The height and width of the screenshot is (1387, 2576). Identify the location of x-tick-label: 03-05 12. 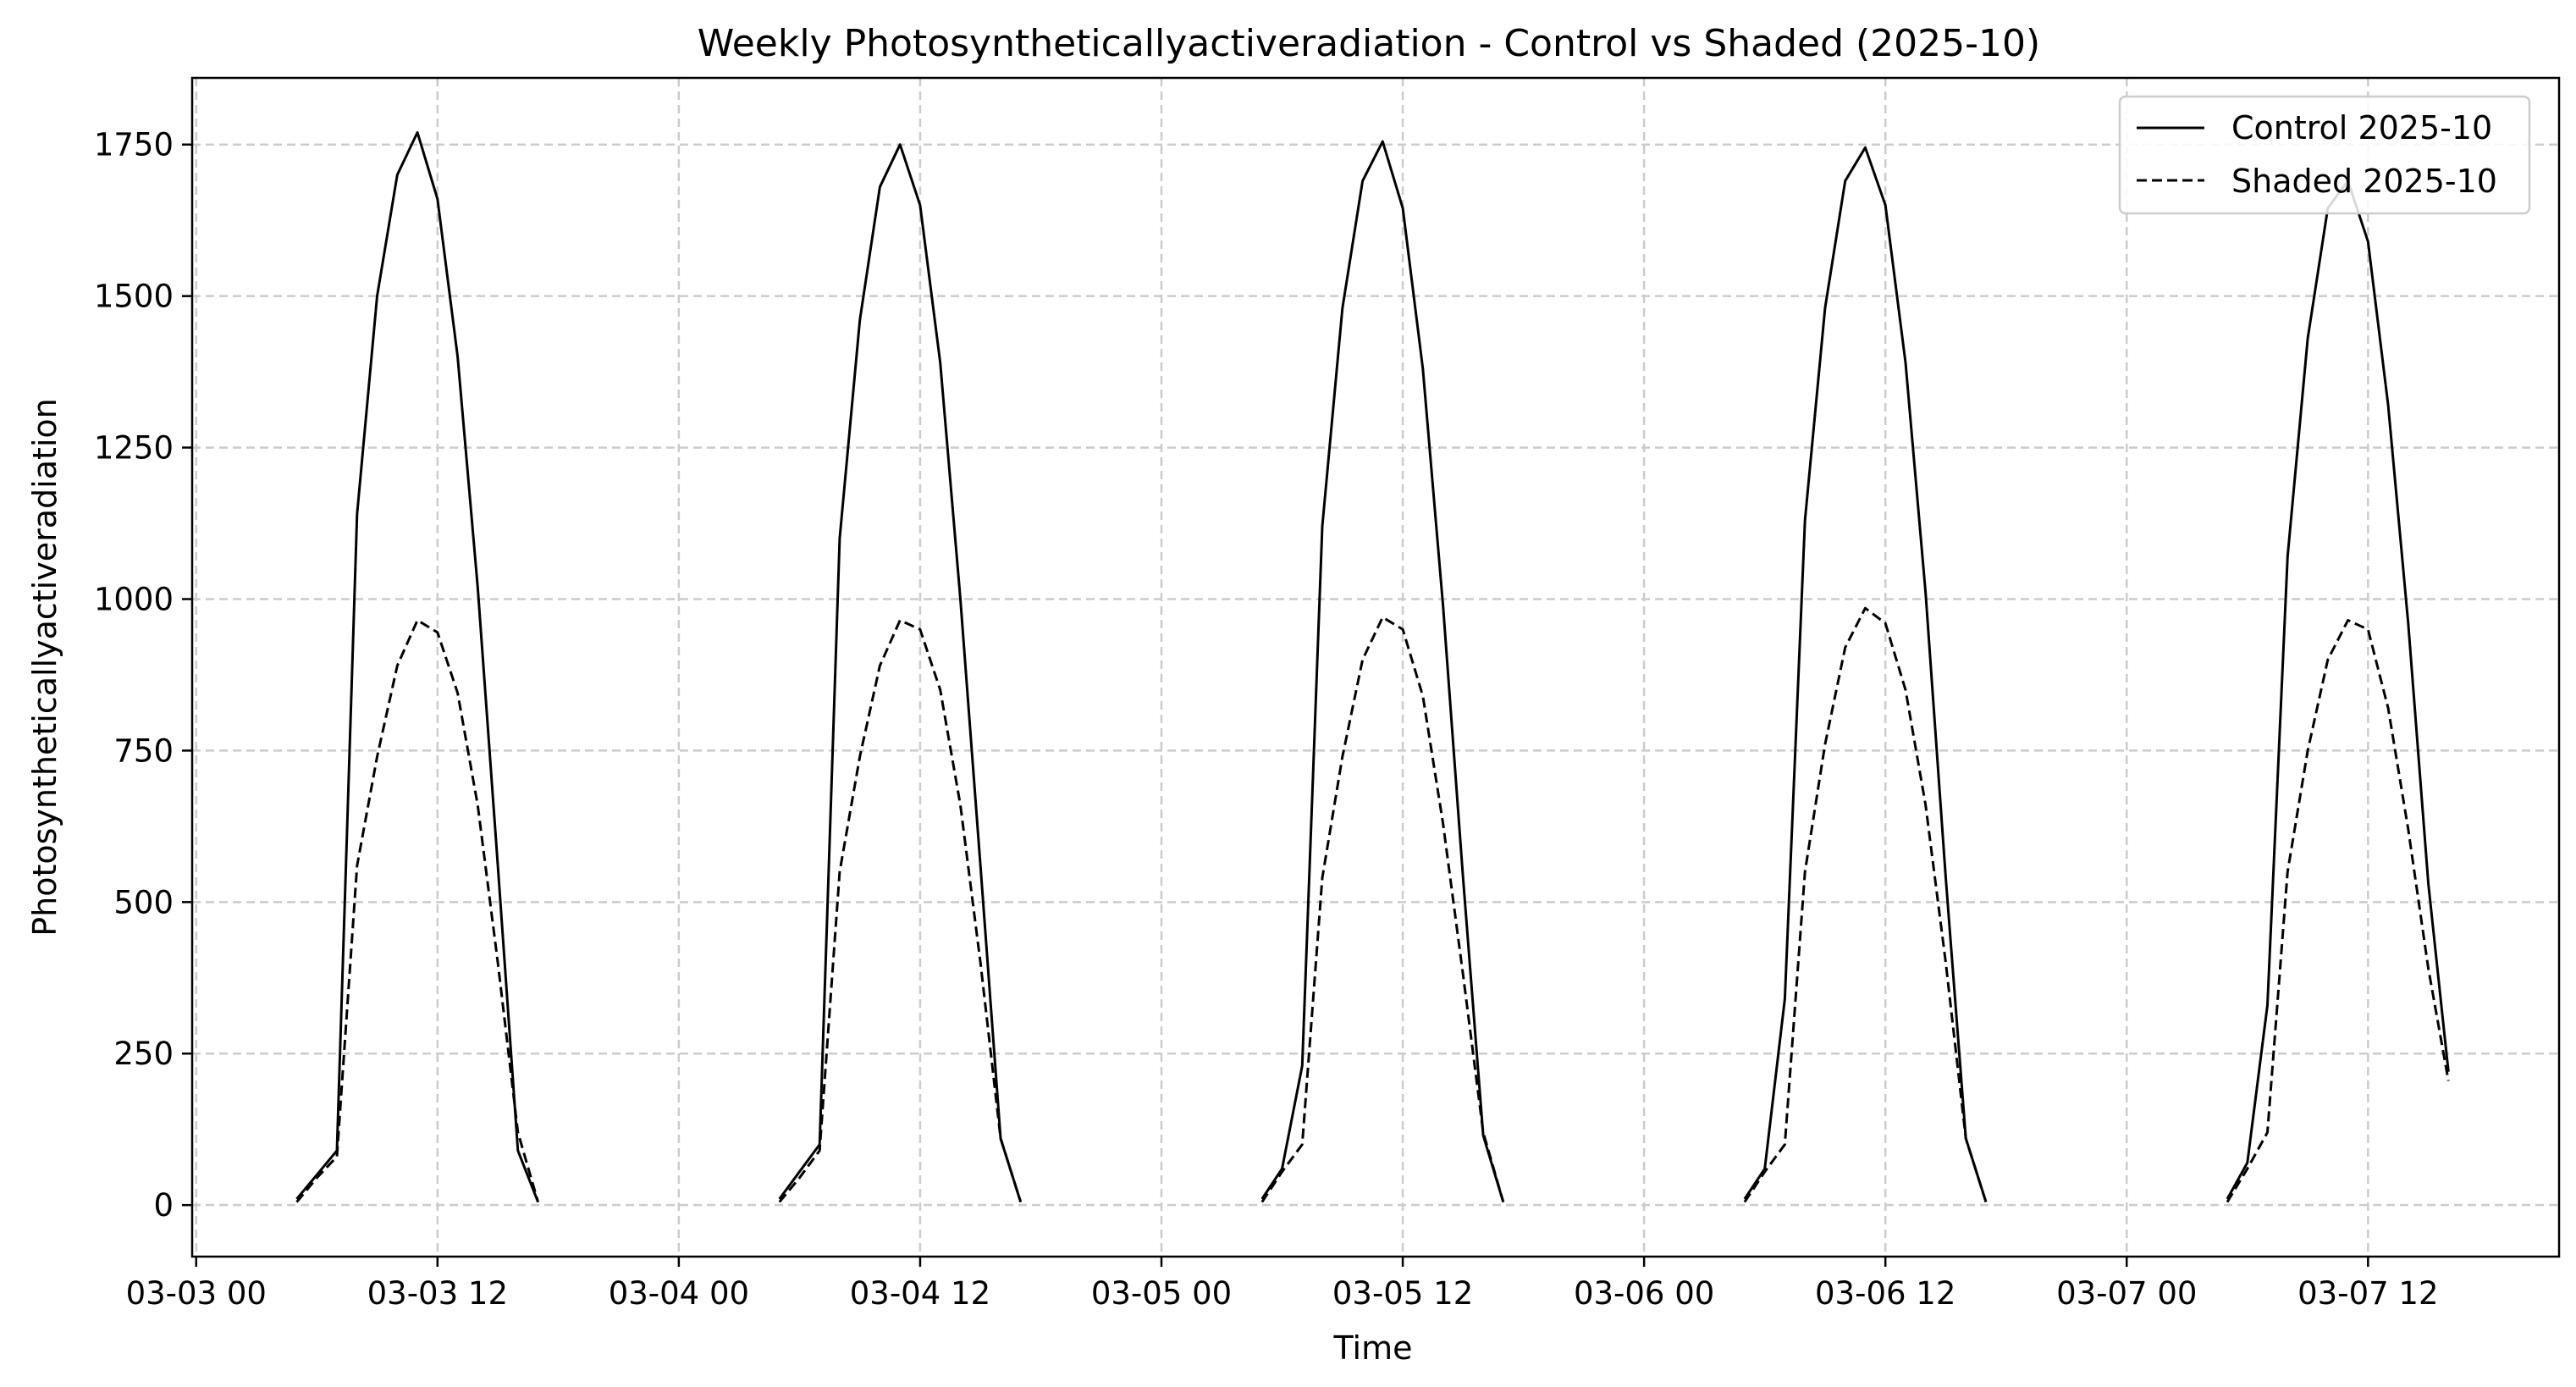
(1402, 1293).